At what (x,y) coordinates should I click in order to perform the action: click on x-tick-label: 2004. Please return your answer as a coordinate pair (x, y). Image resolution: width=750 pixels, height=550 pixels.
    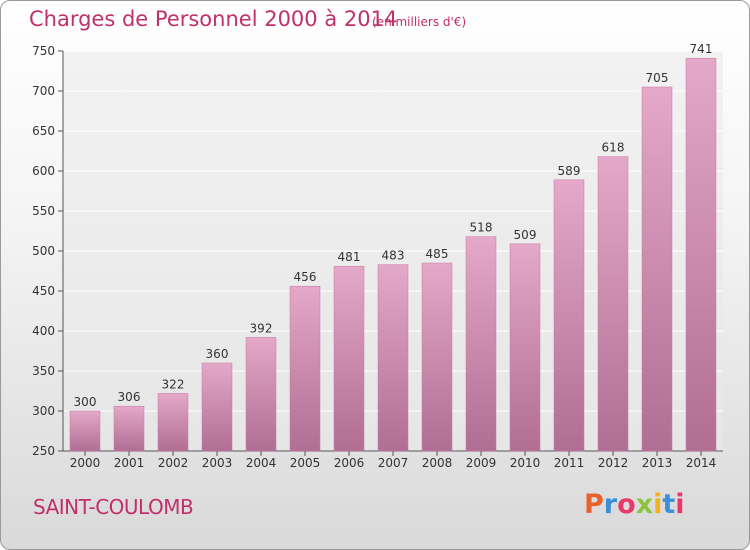
    Looking at the image, I should click on (261, 463).